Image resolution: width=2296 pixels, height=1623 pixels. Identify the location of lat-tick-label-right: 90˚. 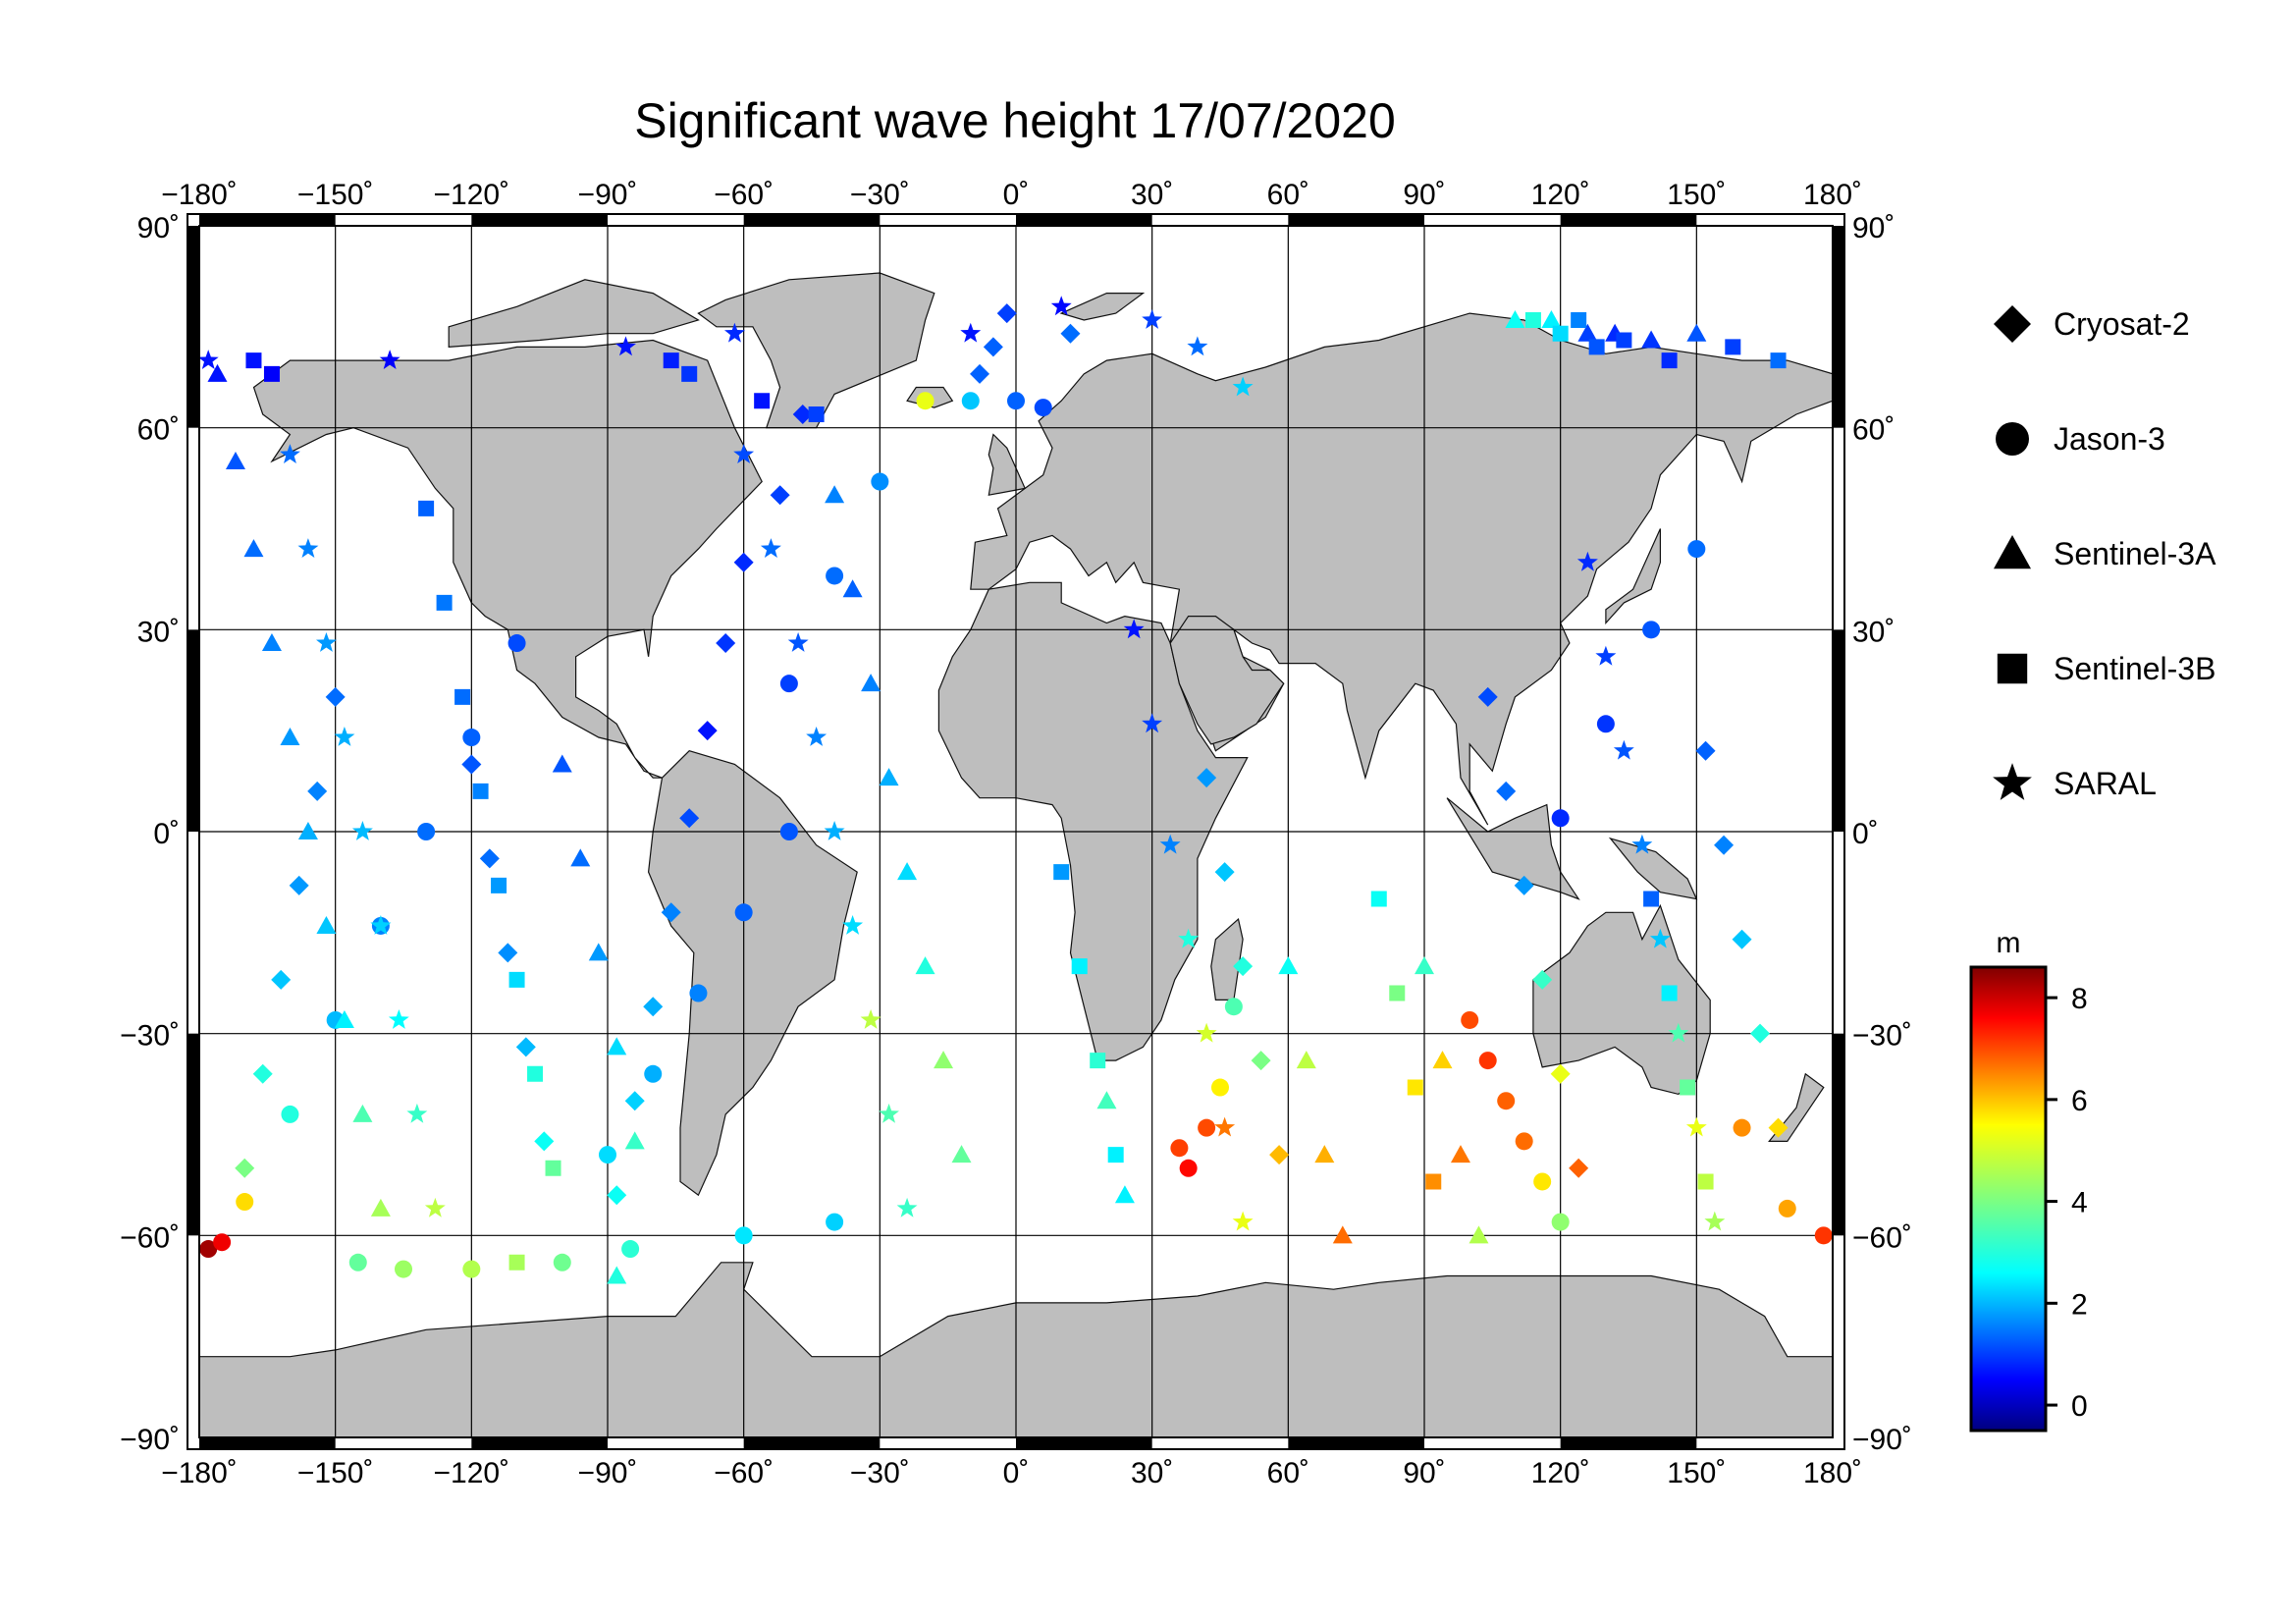
(1874, 228).